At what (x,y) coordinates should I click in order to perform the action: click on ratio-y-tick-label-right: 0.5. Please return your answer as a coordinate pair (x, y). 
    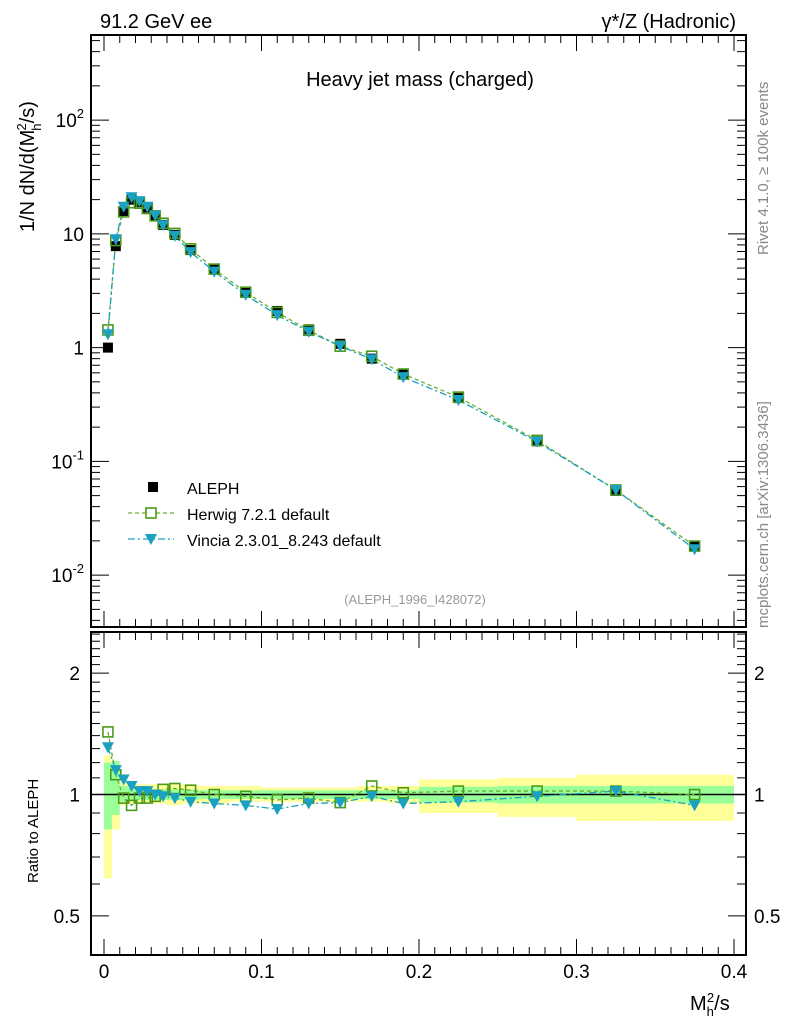
    Looking at the image, I should click on (767, 917).